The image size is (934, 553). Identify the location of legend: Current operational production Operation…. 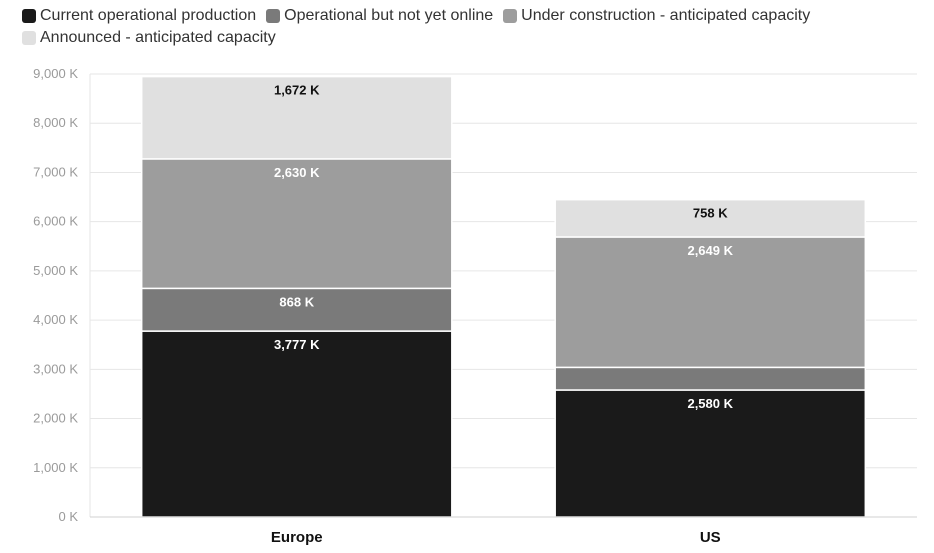
(472, 27).